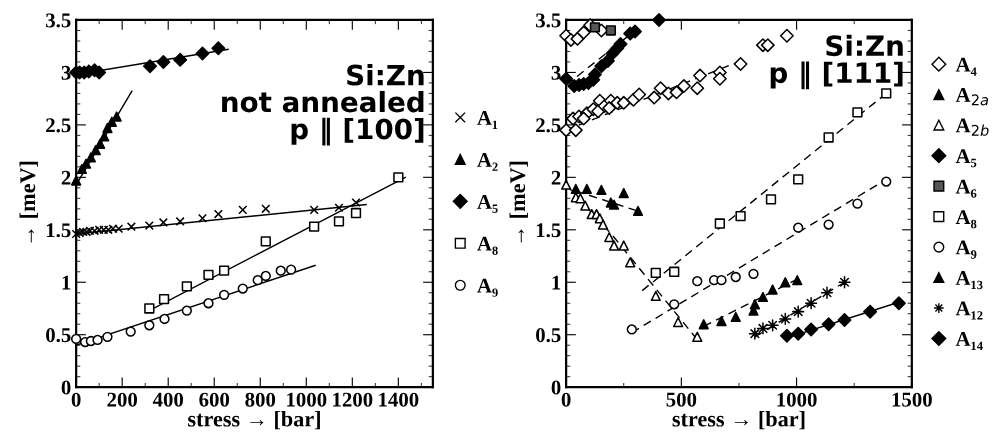 The image size is (1002, 444). What do you see at coordinates (912, 399) in the screenshot?
I see `x-tick-label: 1500` at bounding box center [912, 399].